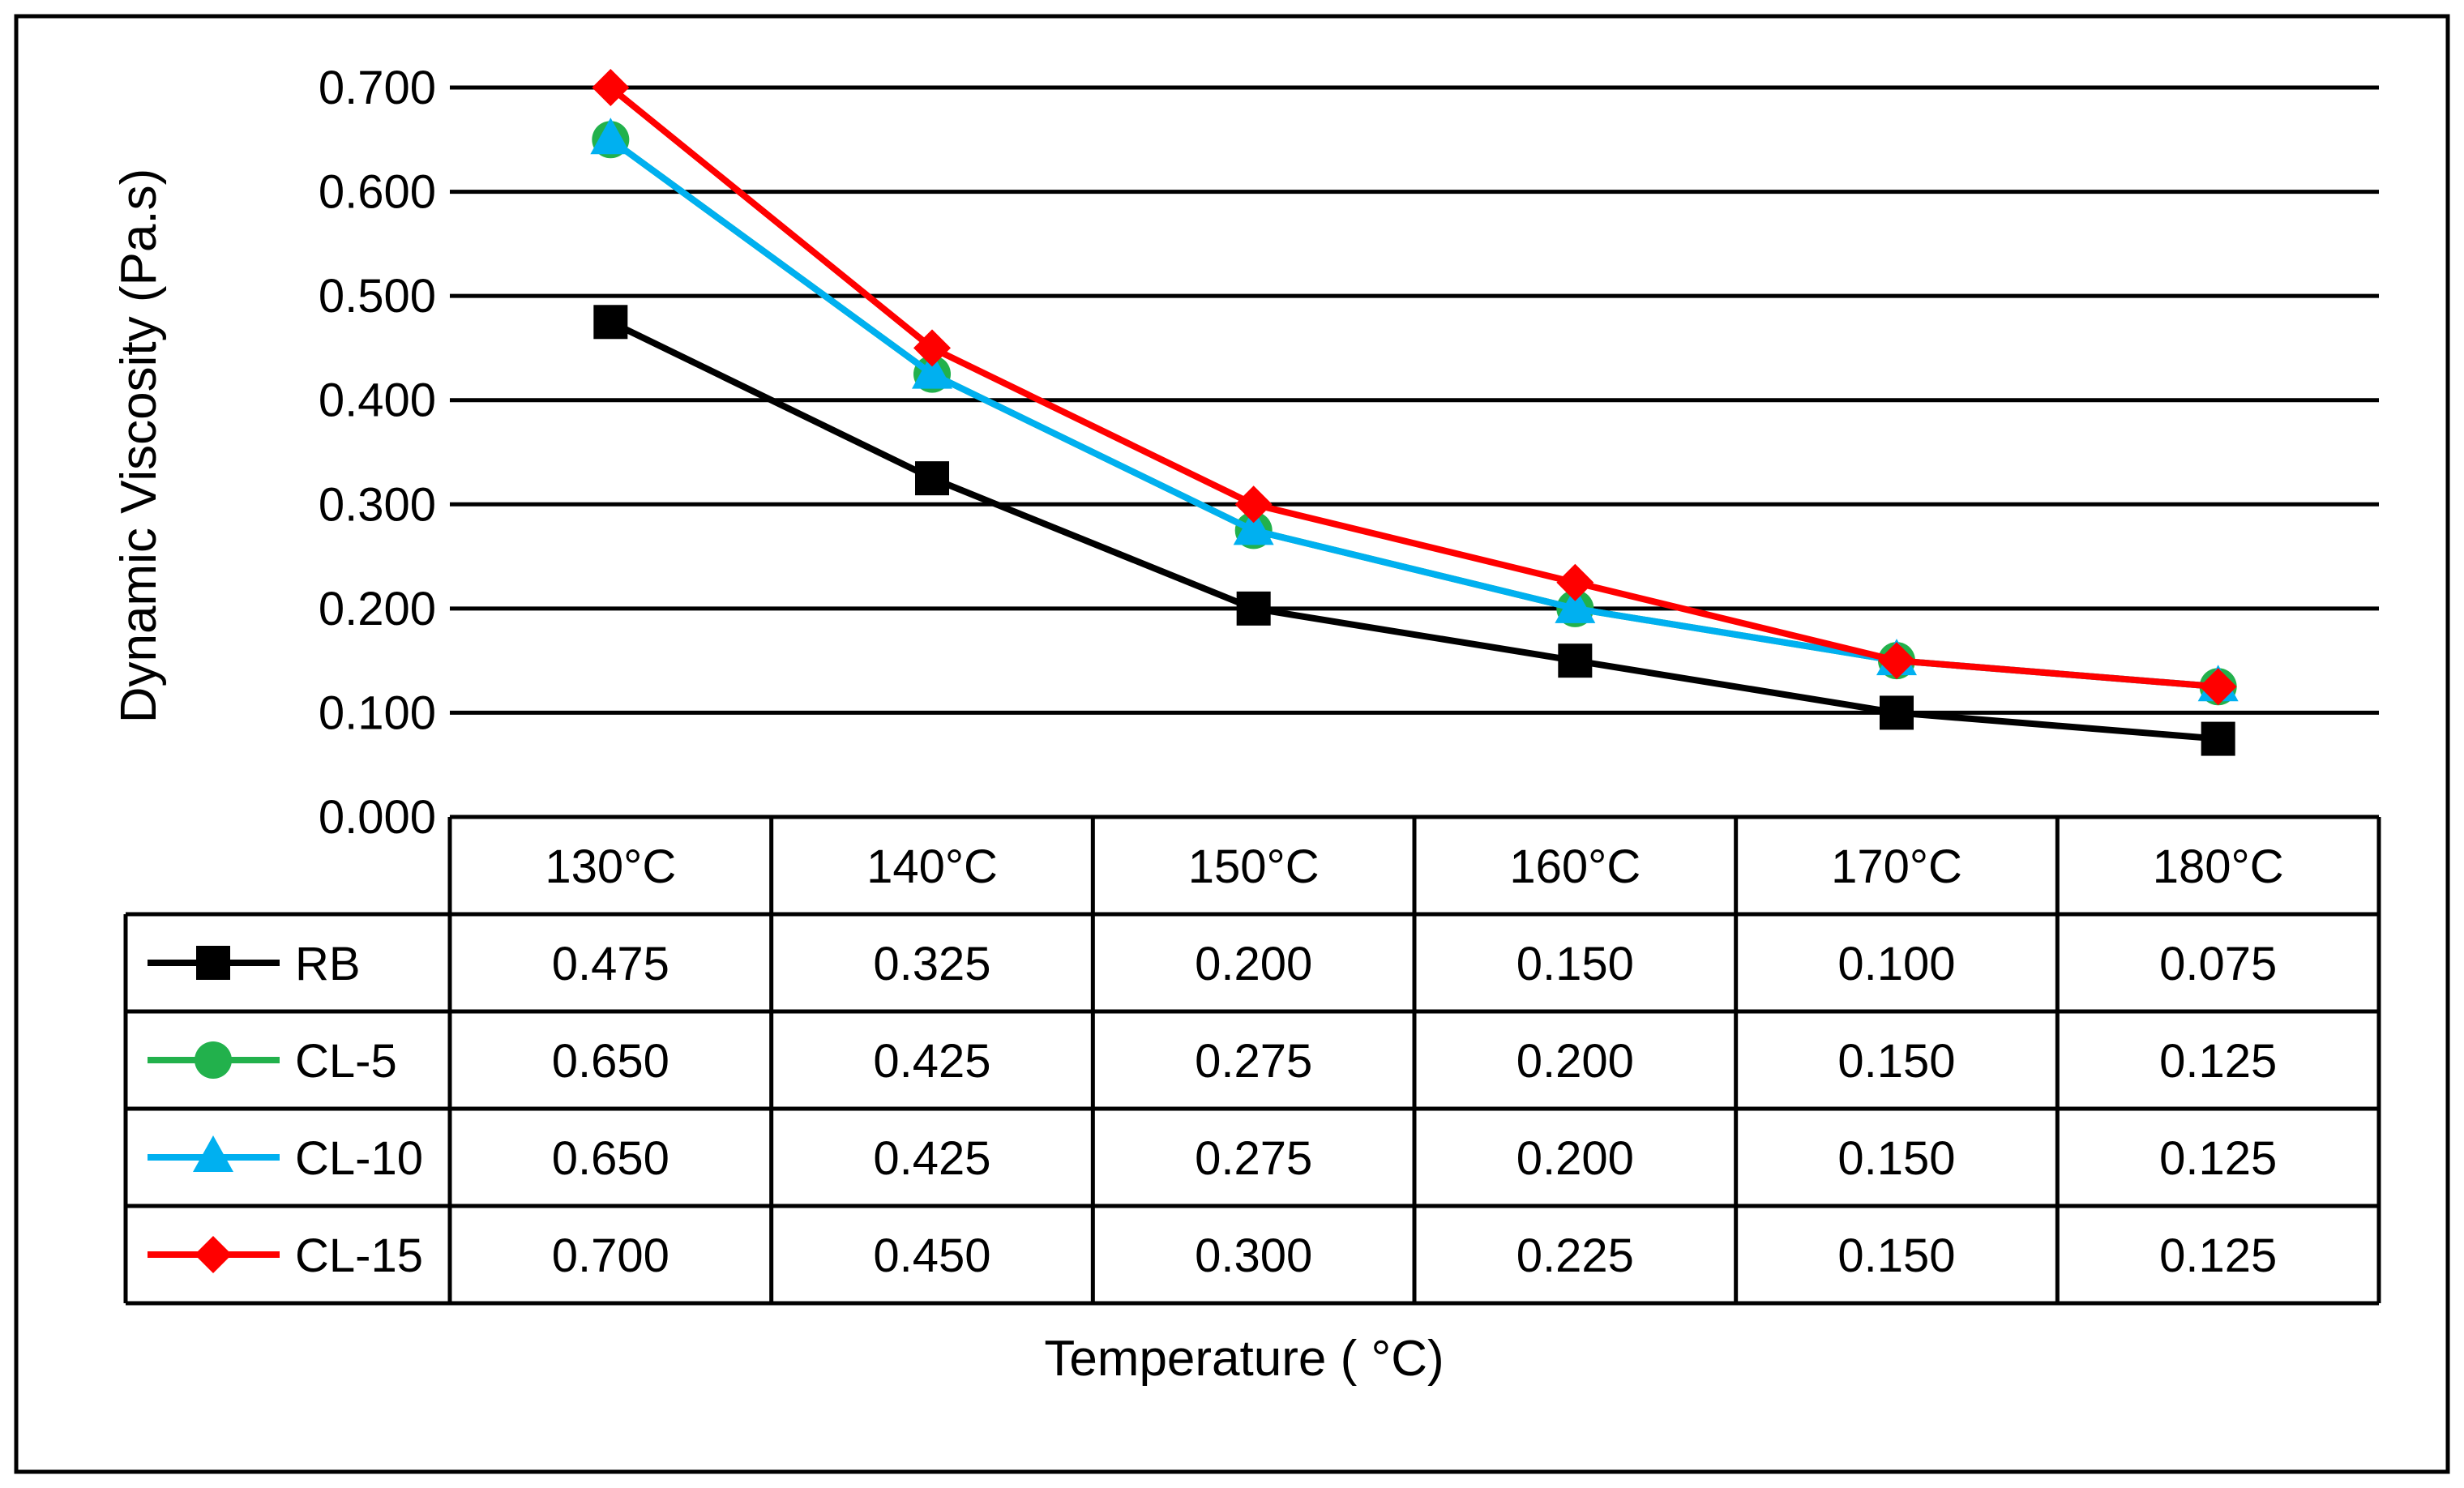  I want to click on y-tick-label: 0.600, so click(377, 192).